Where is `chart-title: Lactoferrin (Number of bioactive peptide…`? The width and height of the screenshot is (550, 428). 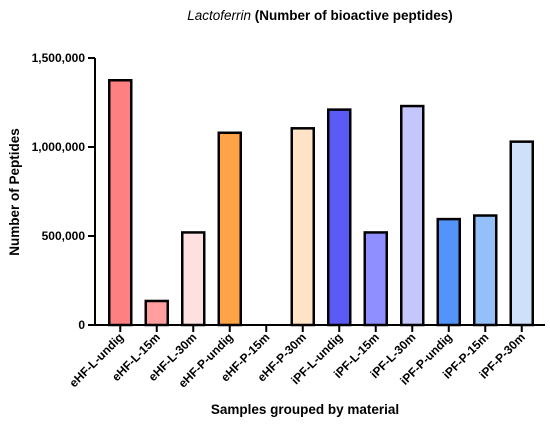
chart-title: Lactoferrin (Number of bioactive peptide… is located at coordinates (320, 15).